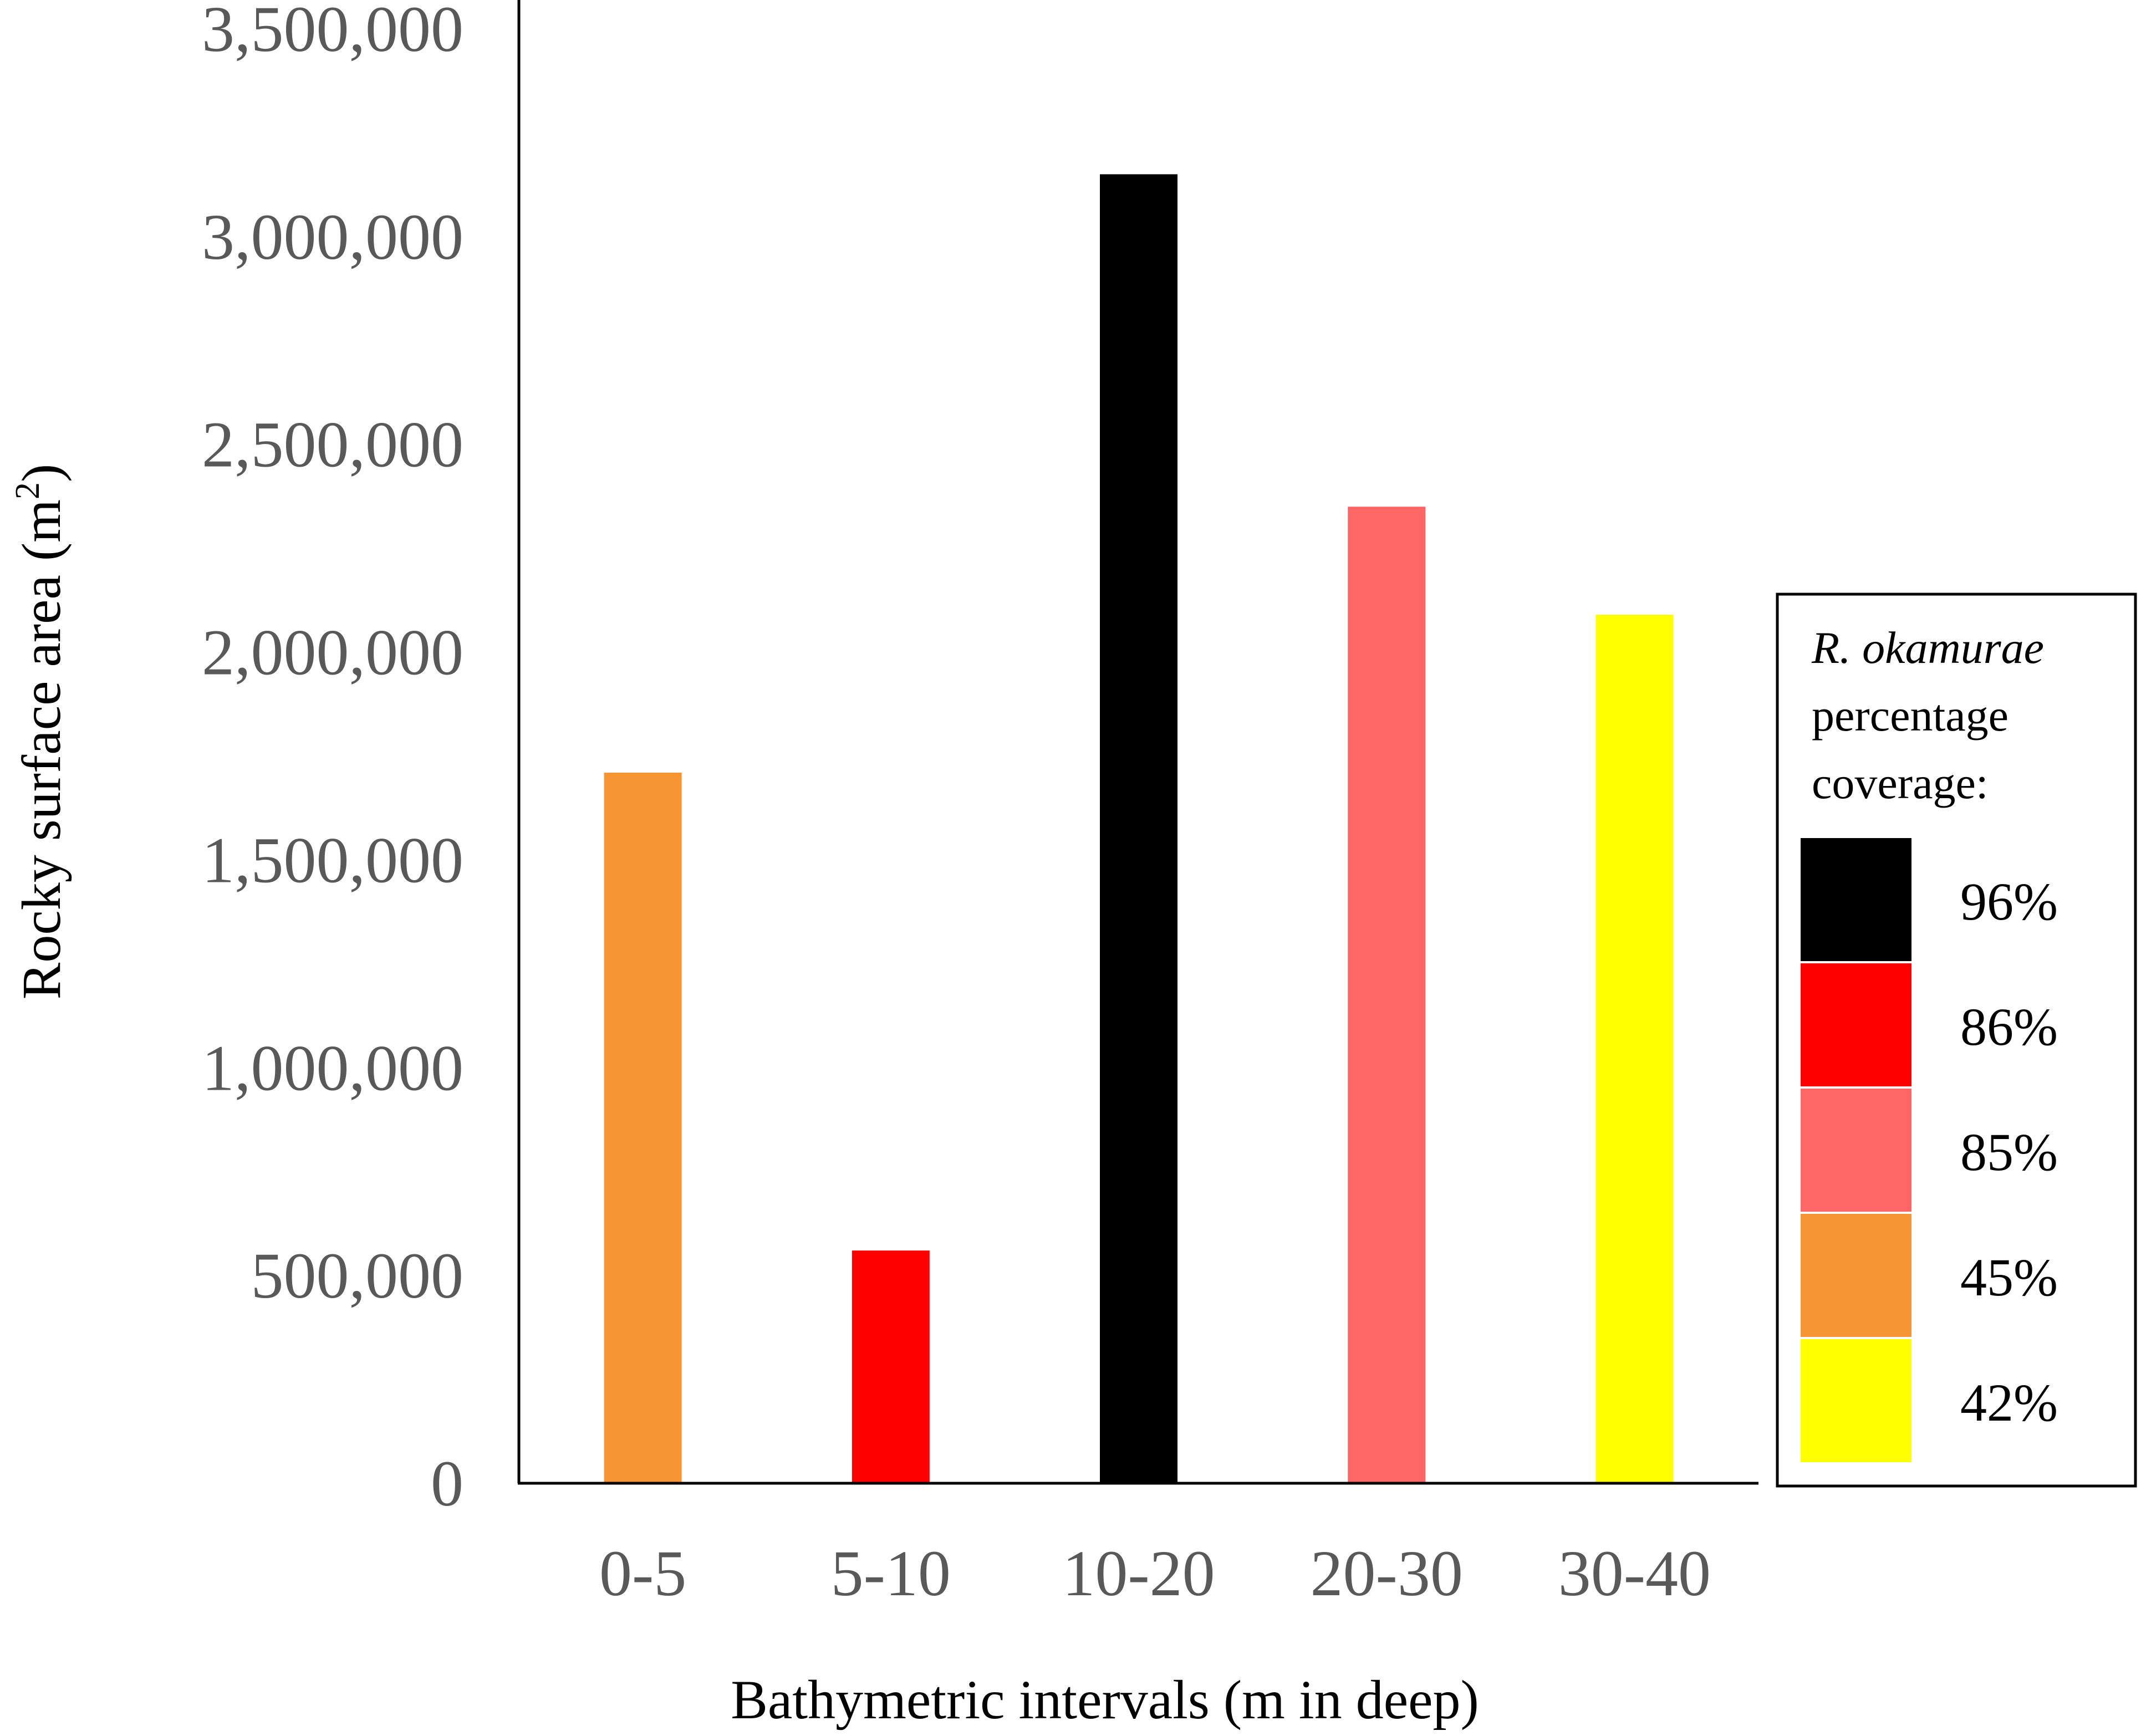 The width and height of the screenshot is (2141, 1736). What do you see at coordinates (41, 473) in the screenshot?
I see `y-axis-title-end: )` at bounding box center [41, 473].